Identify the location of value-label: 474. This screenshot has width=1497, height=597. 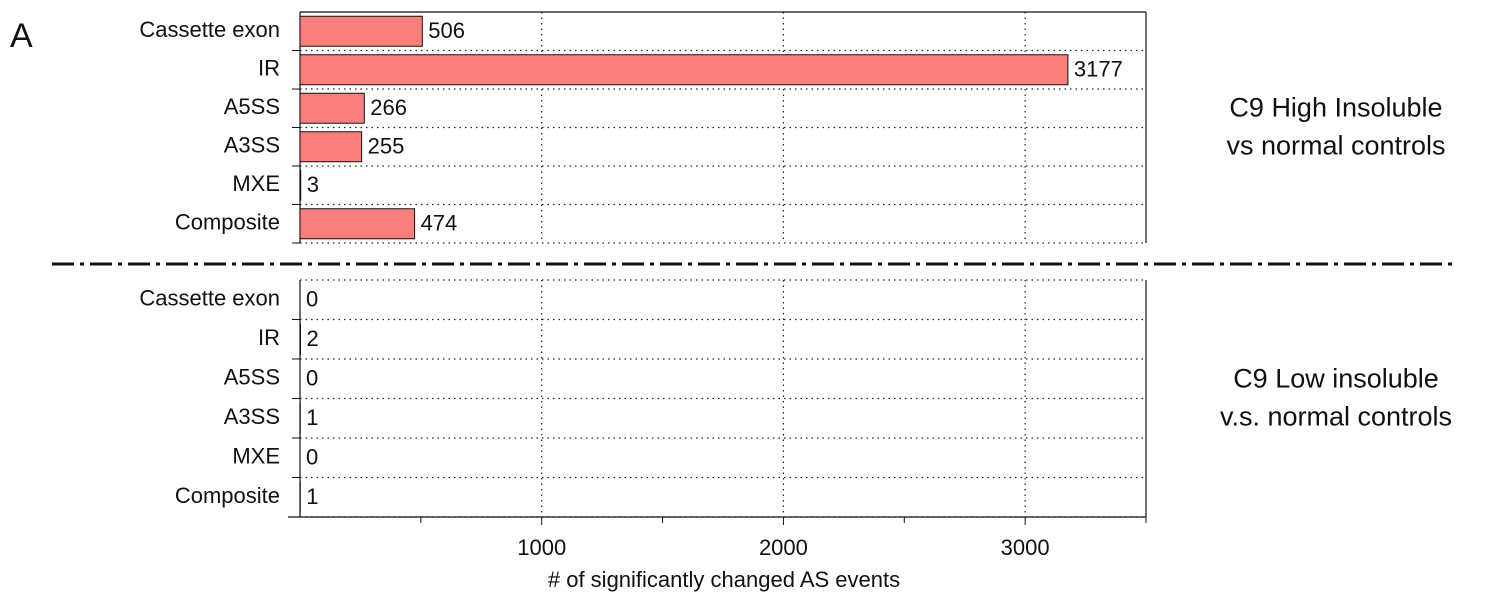
(439, 223).